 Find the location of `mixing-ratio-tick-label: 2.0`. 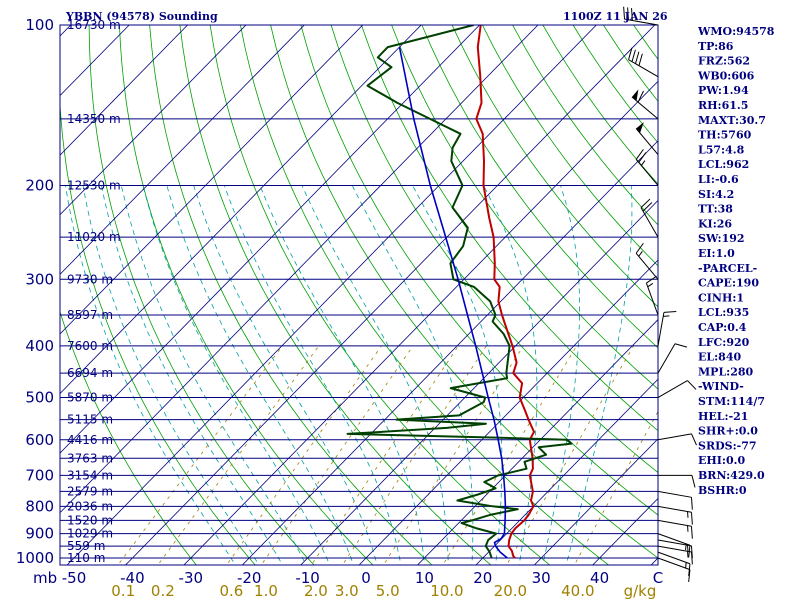

mixing-ratio-tick-label: 2.0 is located at coordinates (316, 591).